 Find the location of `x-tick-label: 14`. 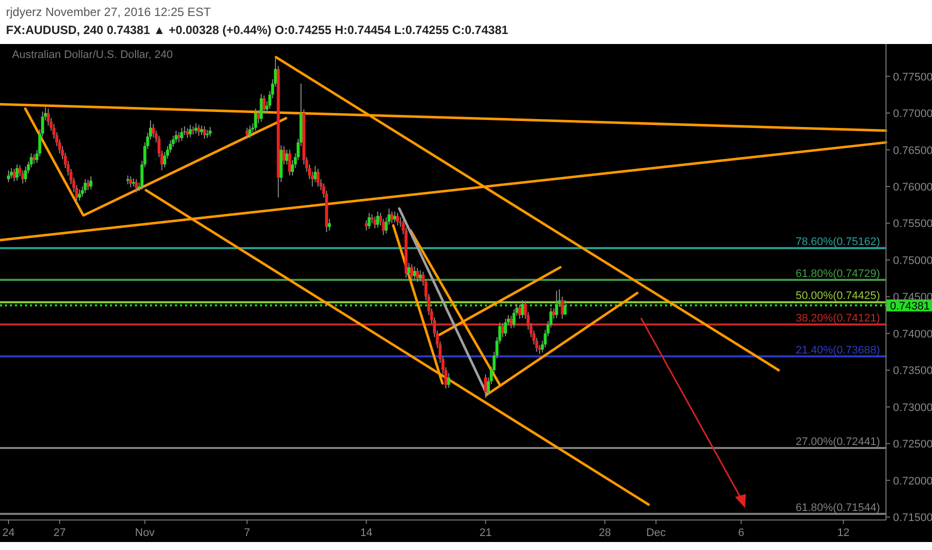

x-tick-label: 14 is located at coordinates (366, 533).